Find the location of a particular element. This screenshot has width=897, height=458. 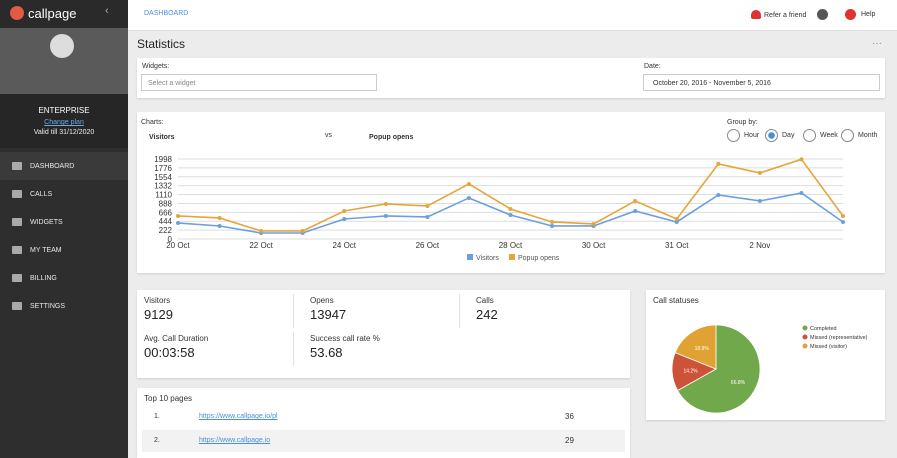

menu-item: DASHBOARD is located at coordinates (64, 166).